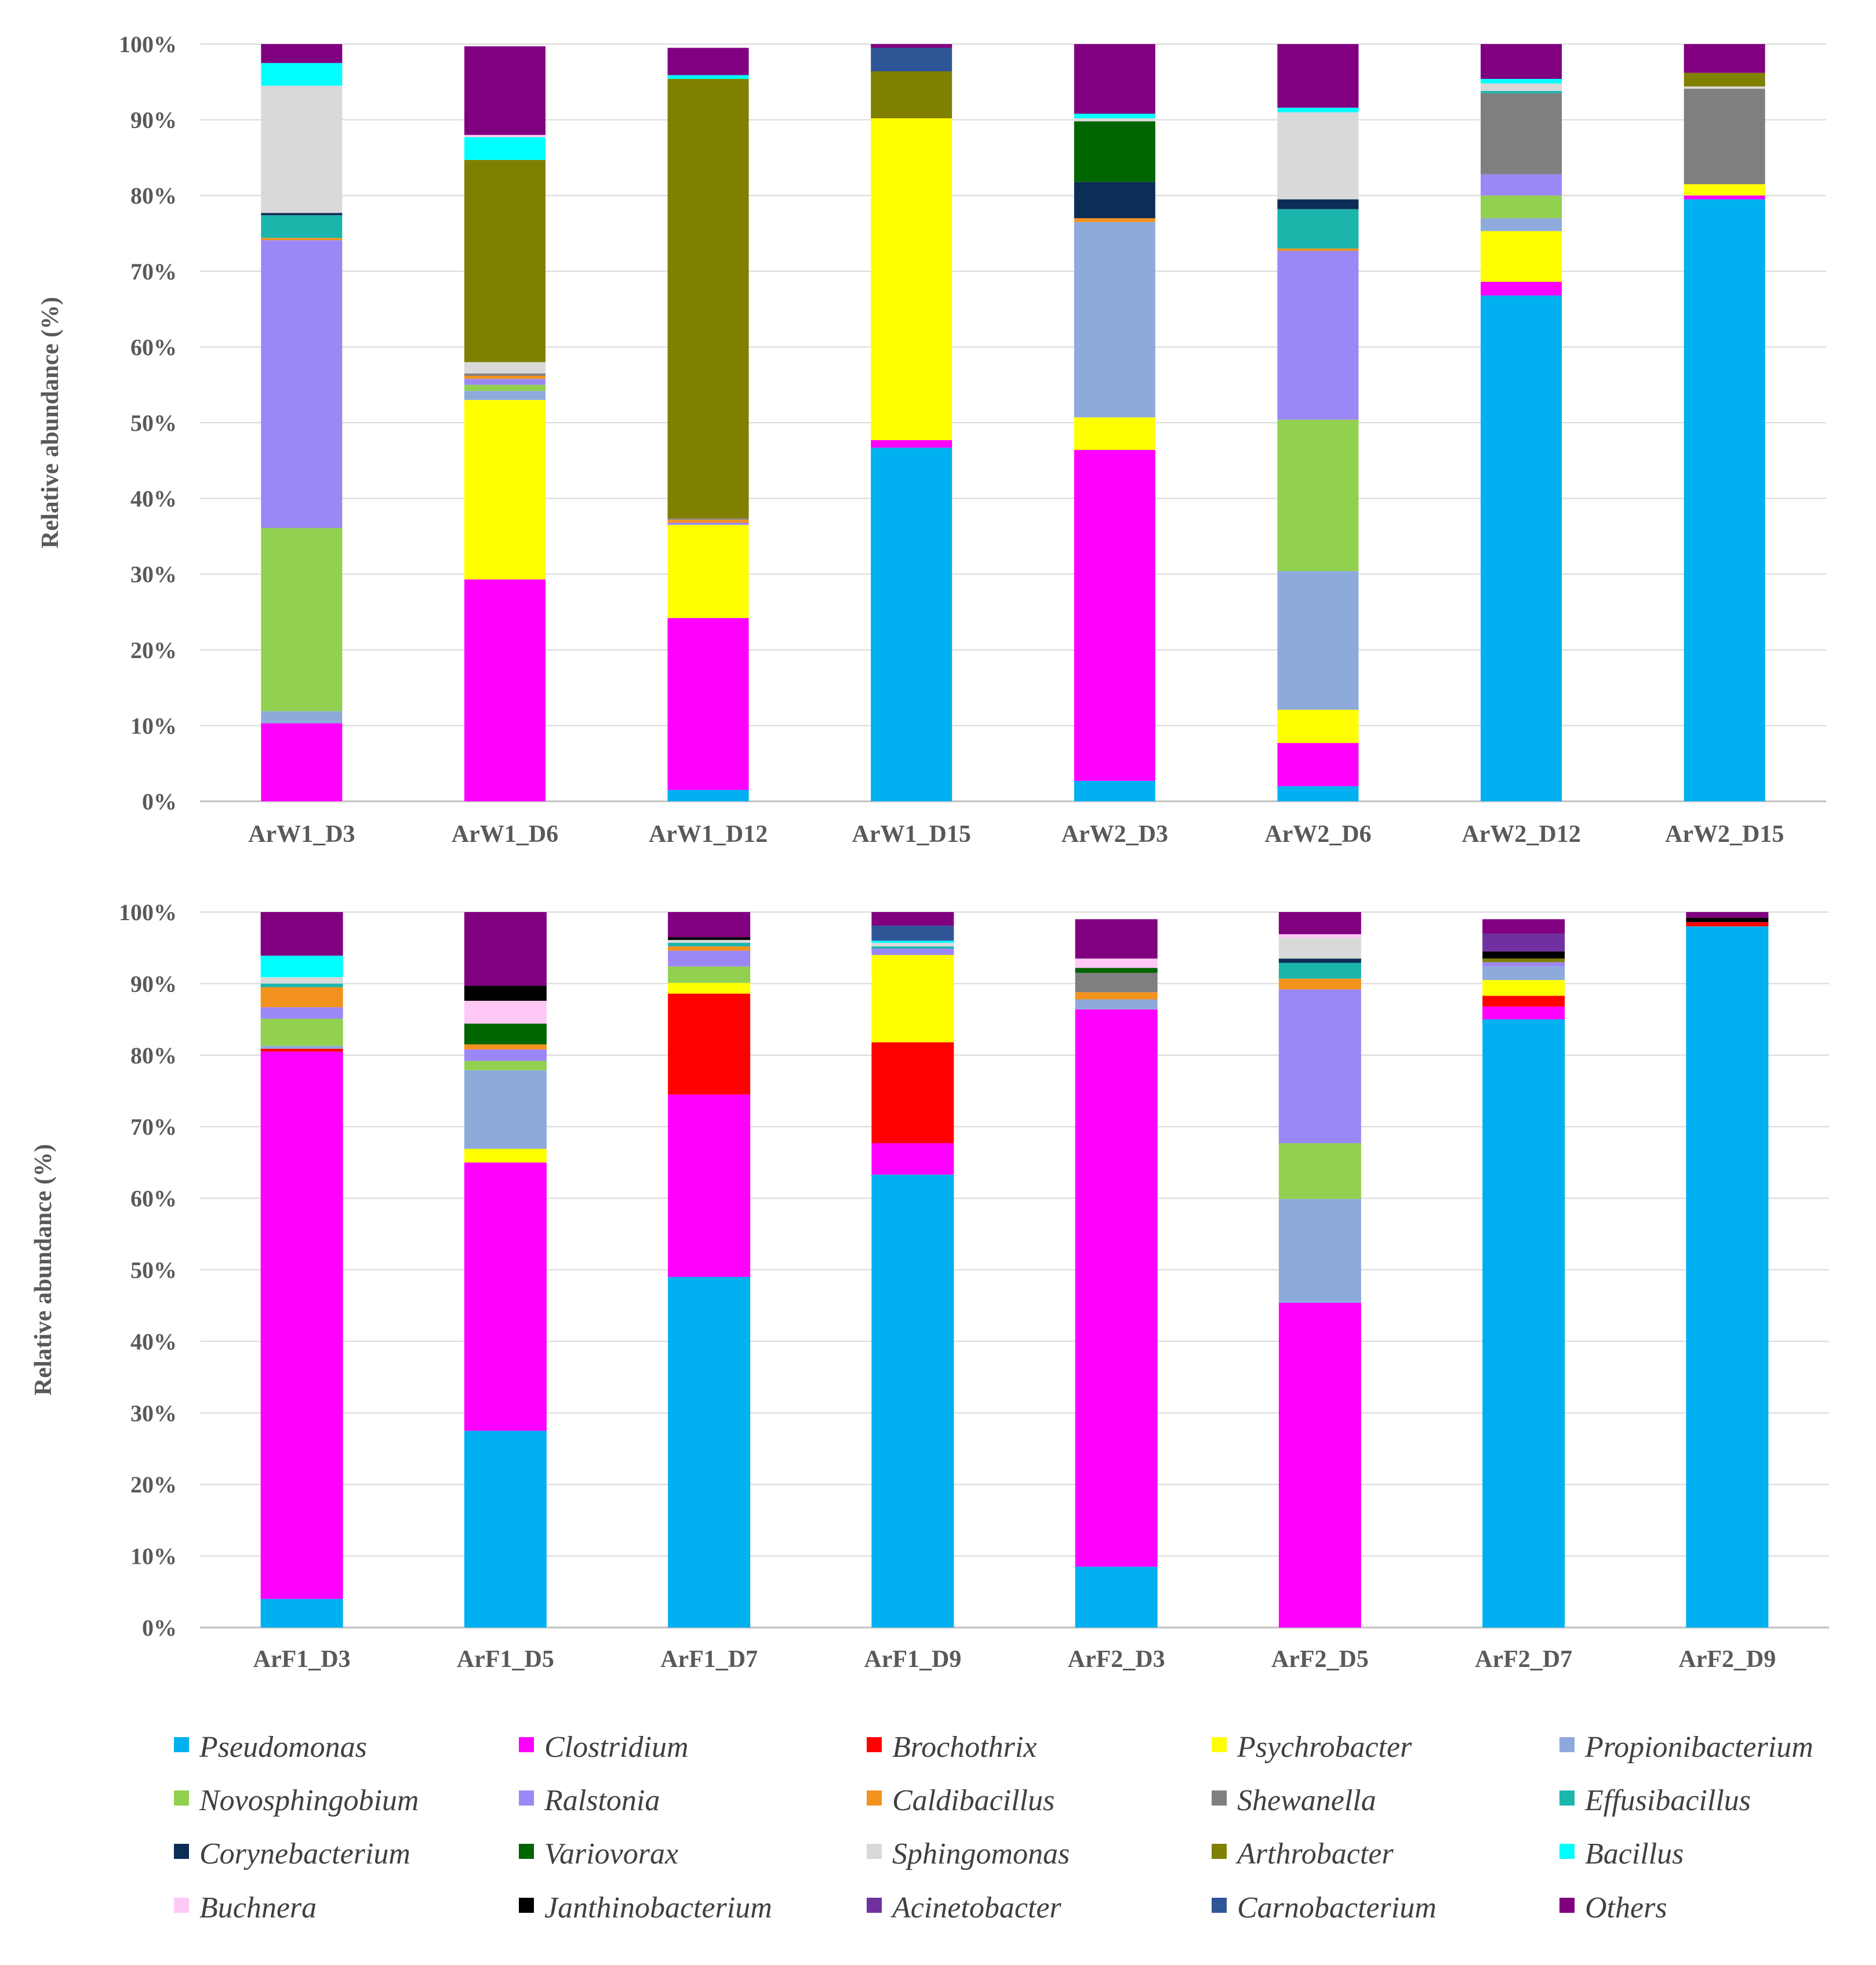 This screenshot has width=1876, height=1965. I want to click on legend-label: Psychrobacter, so click(1324, 1747).